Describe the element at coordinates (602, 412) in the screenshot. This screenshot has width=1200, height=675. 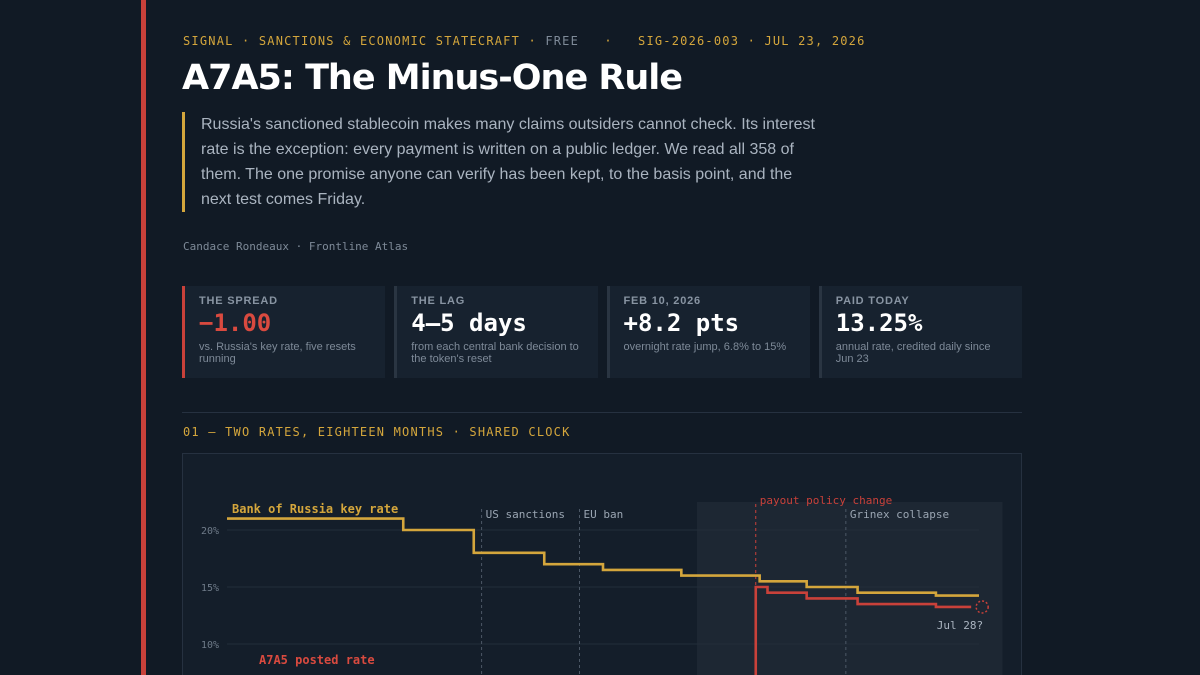
I see `section-divider` at that location.